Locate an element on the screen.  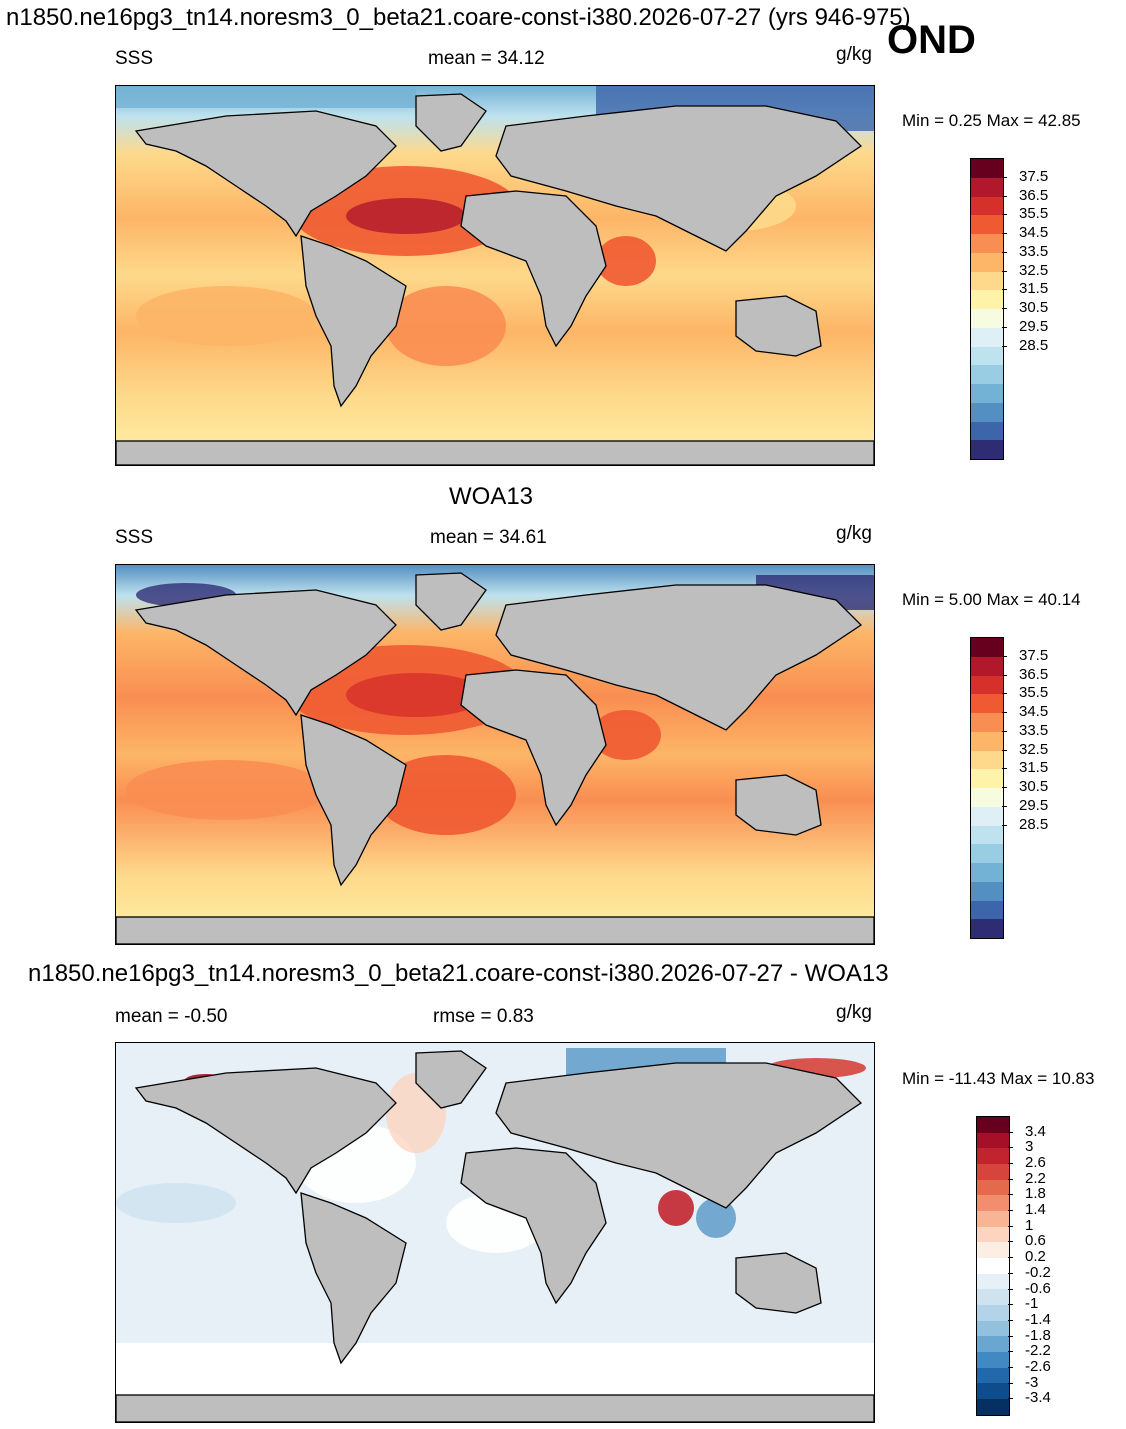
colorbar-tick-label: 32.5 is located at coordinates (1034, 270).